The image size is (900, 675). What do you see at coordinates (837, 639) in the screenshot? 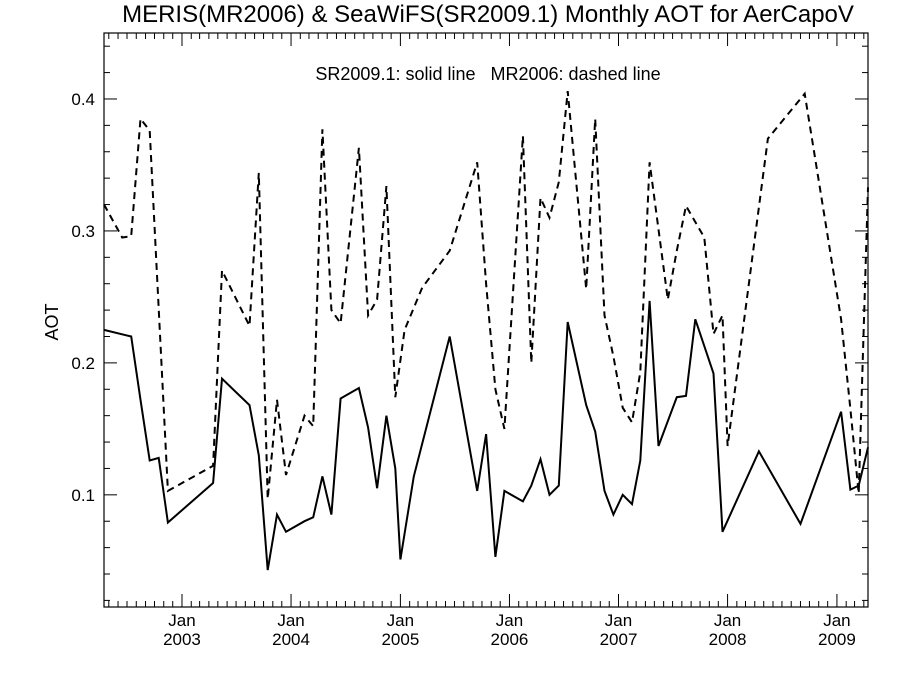
I see `x-tick-year: 2009` at bounding box center [837, 639].